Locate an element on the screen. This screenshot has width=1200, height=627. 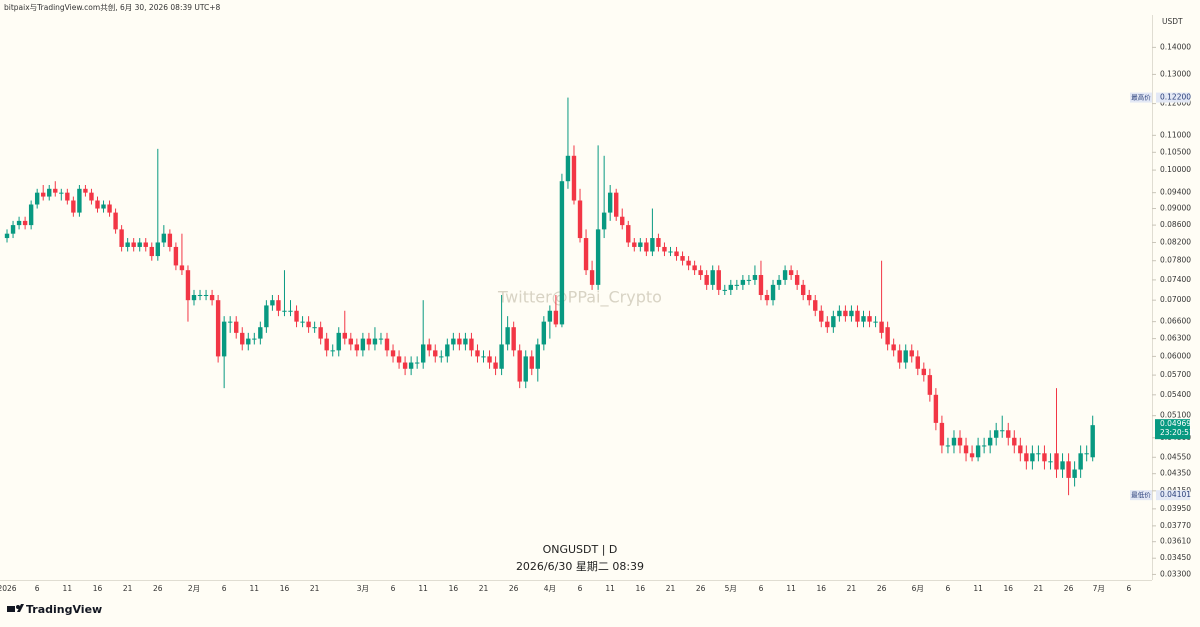
y-tick-label: 0.04550 is located at coordinates (1175, 456).